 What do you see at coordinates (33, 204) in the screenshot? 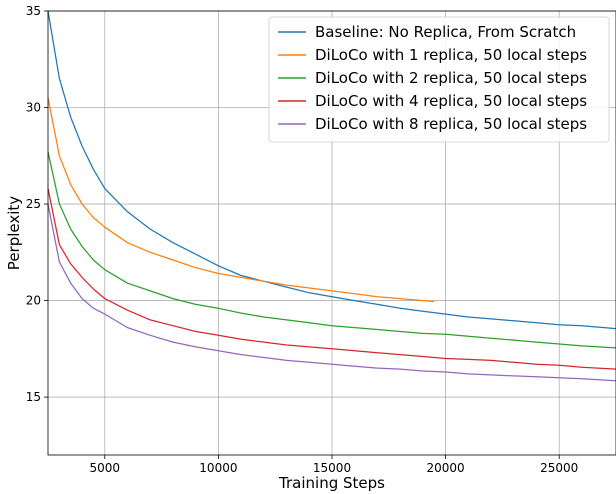
I see `y-tick-label-2: 25` at bounding box center [33, 204].